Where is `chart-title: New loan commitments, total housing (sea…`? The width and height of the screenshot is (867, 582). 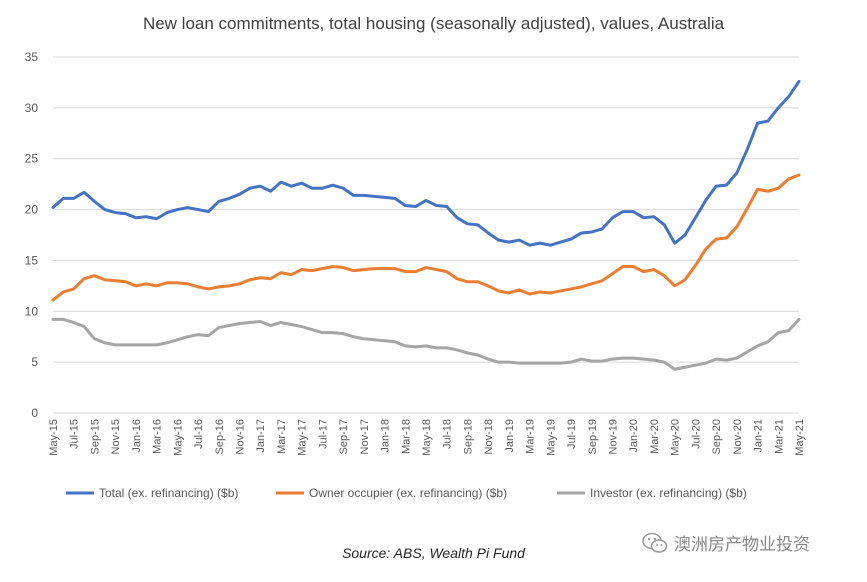
chart-title: New loan commitments, total housing (sea… is located at coordinates (433, 23).